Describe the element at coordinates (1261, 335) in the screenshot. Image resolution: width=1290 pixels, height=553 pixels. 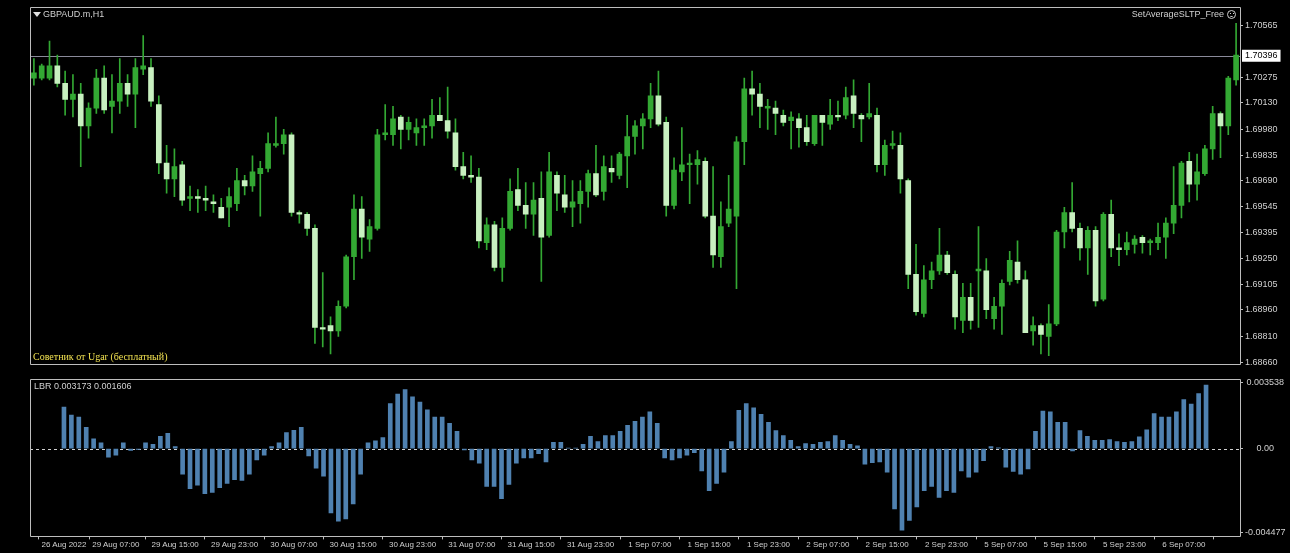
I see `y-tick-label: 1.68810` at that location.